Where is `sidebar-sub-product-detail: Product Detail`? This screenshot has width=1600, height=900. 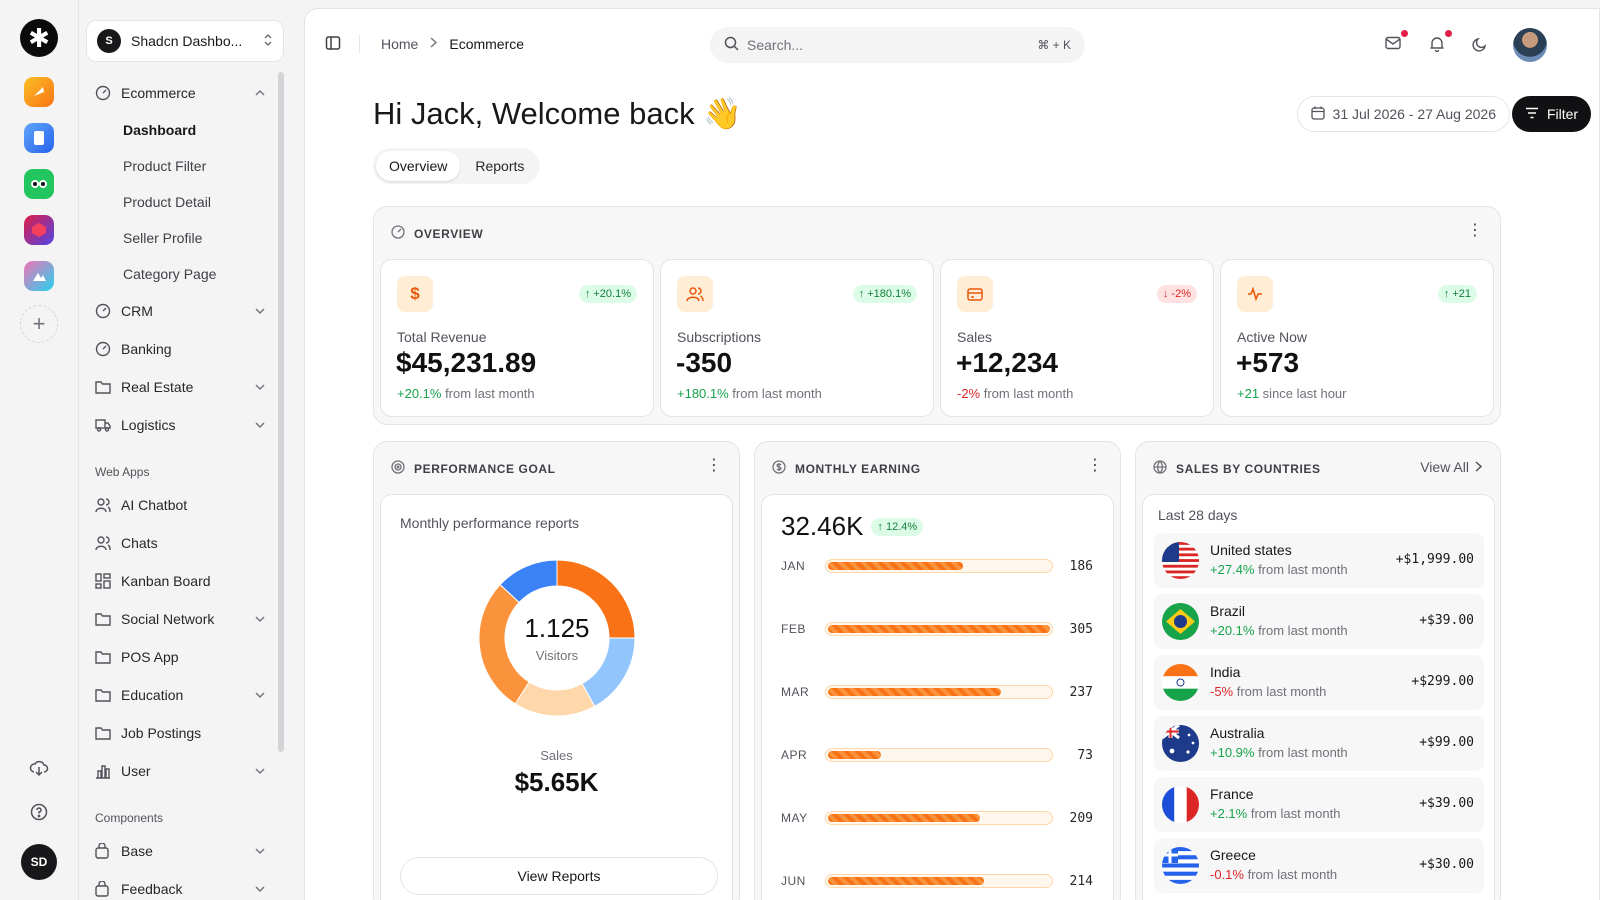 sidebar-sub-product-detail: Product Detail is located at coordinates (167, 202).